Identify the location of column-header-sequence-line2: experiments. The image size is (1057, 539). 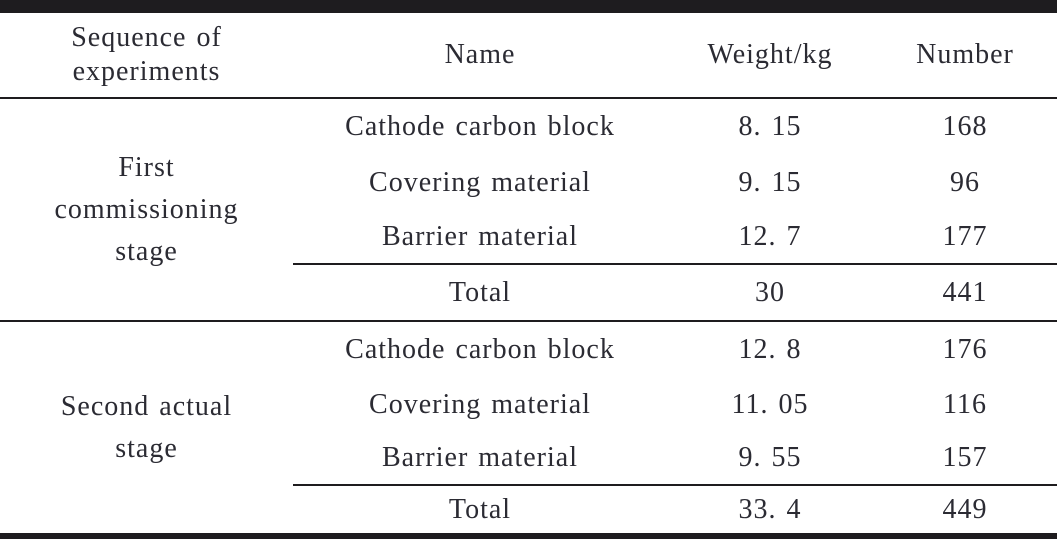
(146, 71).